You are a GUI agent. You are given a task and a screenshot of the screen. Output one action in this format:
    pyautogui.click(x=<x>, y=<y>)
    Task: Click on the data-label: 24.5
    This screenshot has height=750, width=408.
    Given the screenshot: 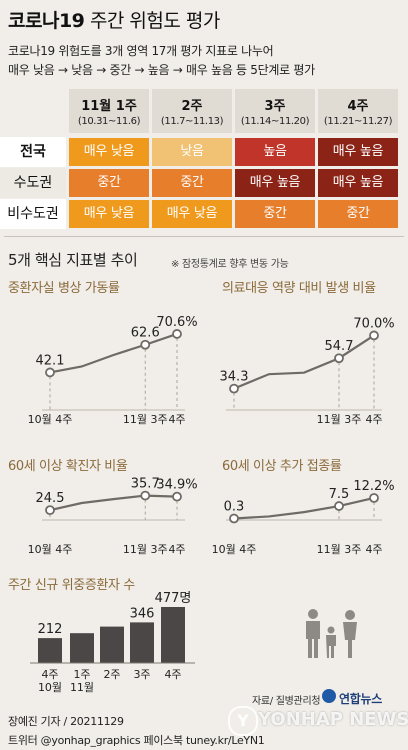 What is the action you would take?
    pyautogui.click(x=50, y=498)
    